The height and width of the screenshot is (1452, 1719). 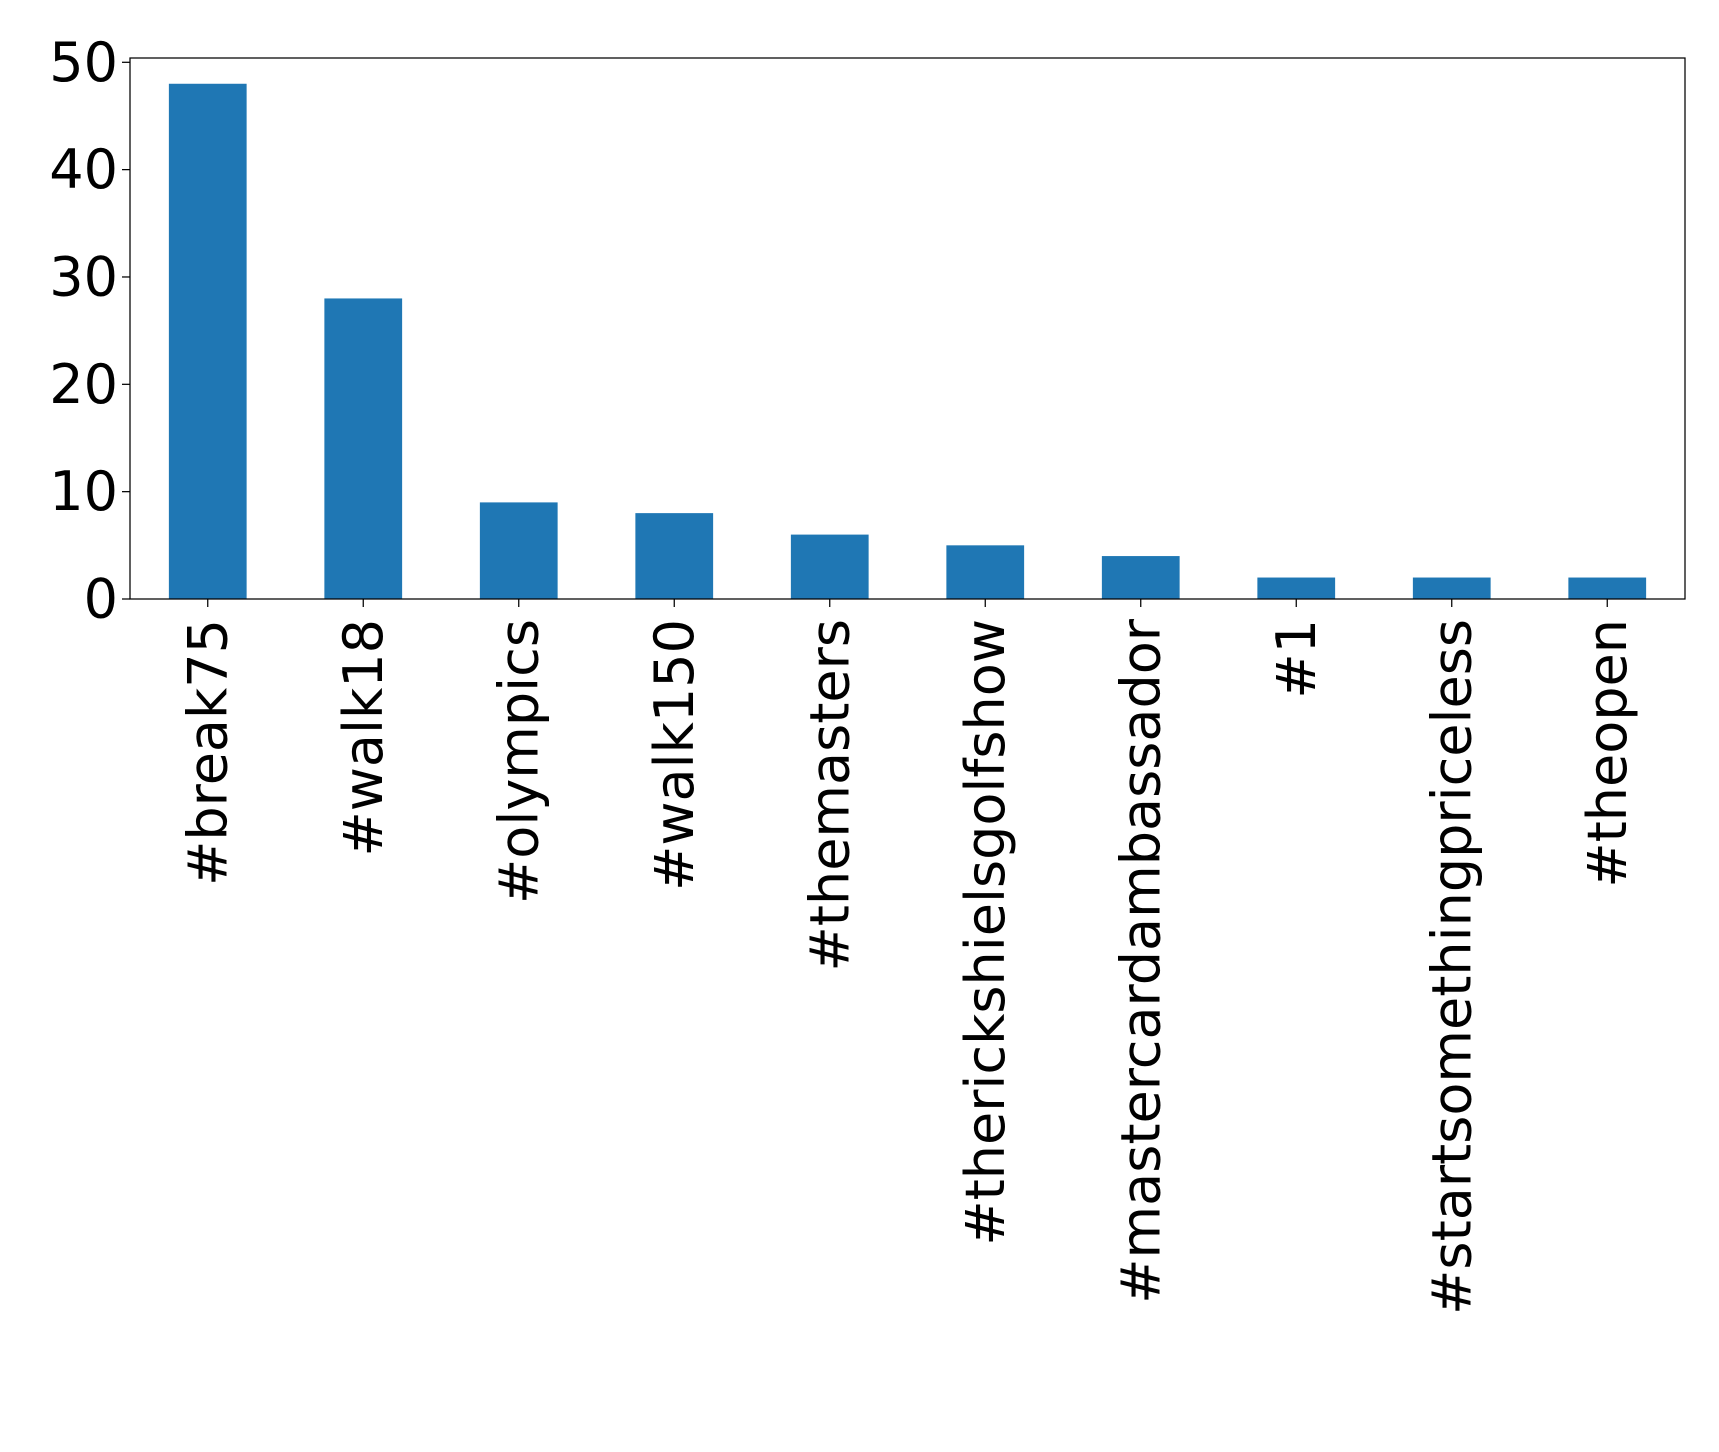 I want to click on x-tick-label: #themasters, so click(x=829, y=795).